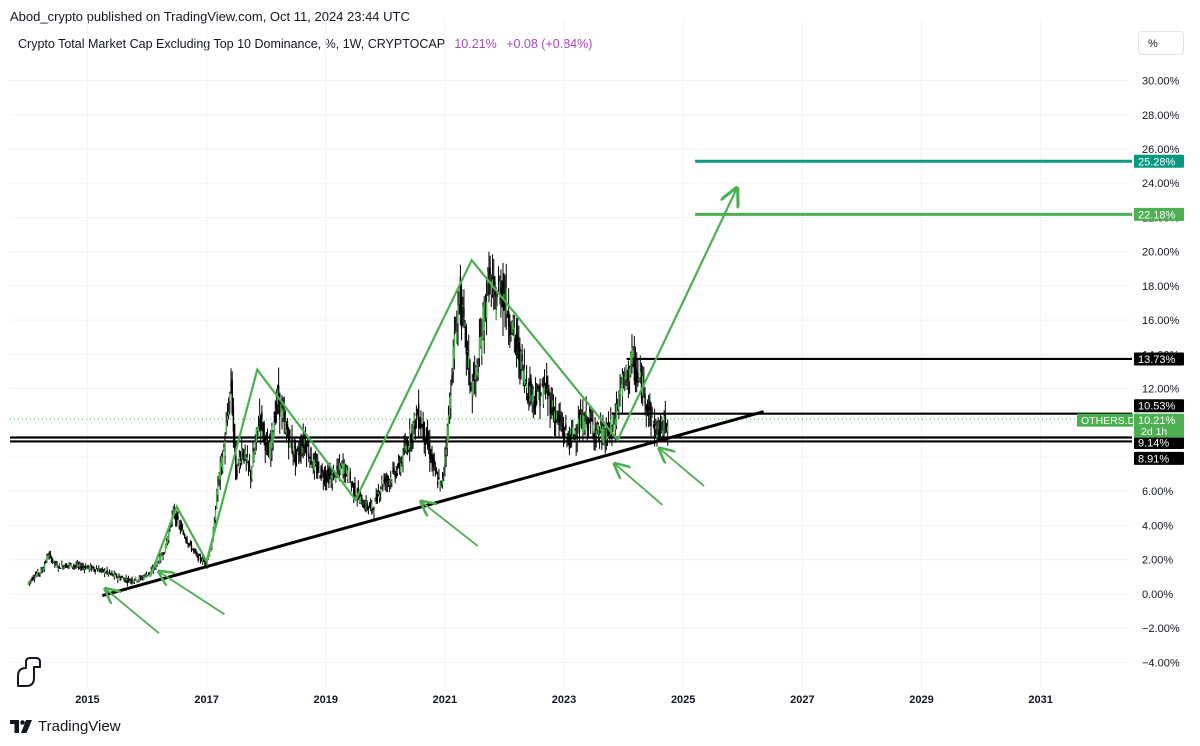  Describe the element at coordinates (1161, 629) in the screenshot. I see `y-tick-label: −2.00%` at that location.